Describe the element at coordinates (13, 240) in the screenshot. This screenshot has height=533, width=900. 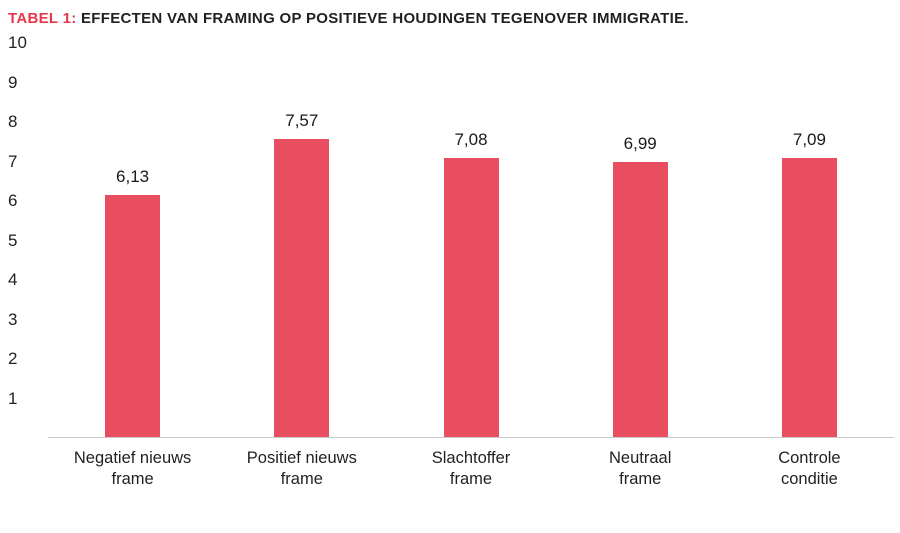
I see `y-tick-label: 5` at that location.